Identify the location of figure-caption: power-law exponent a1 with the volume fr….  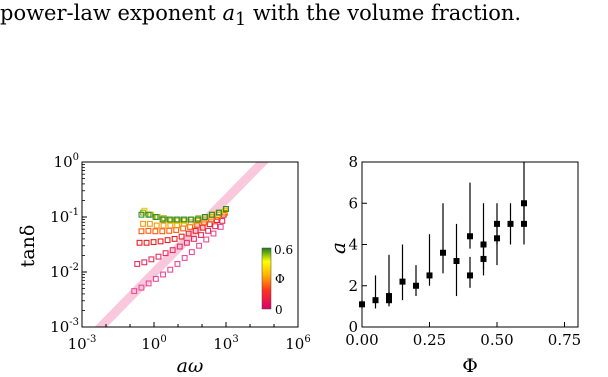
(260, 16).